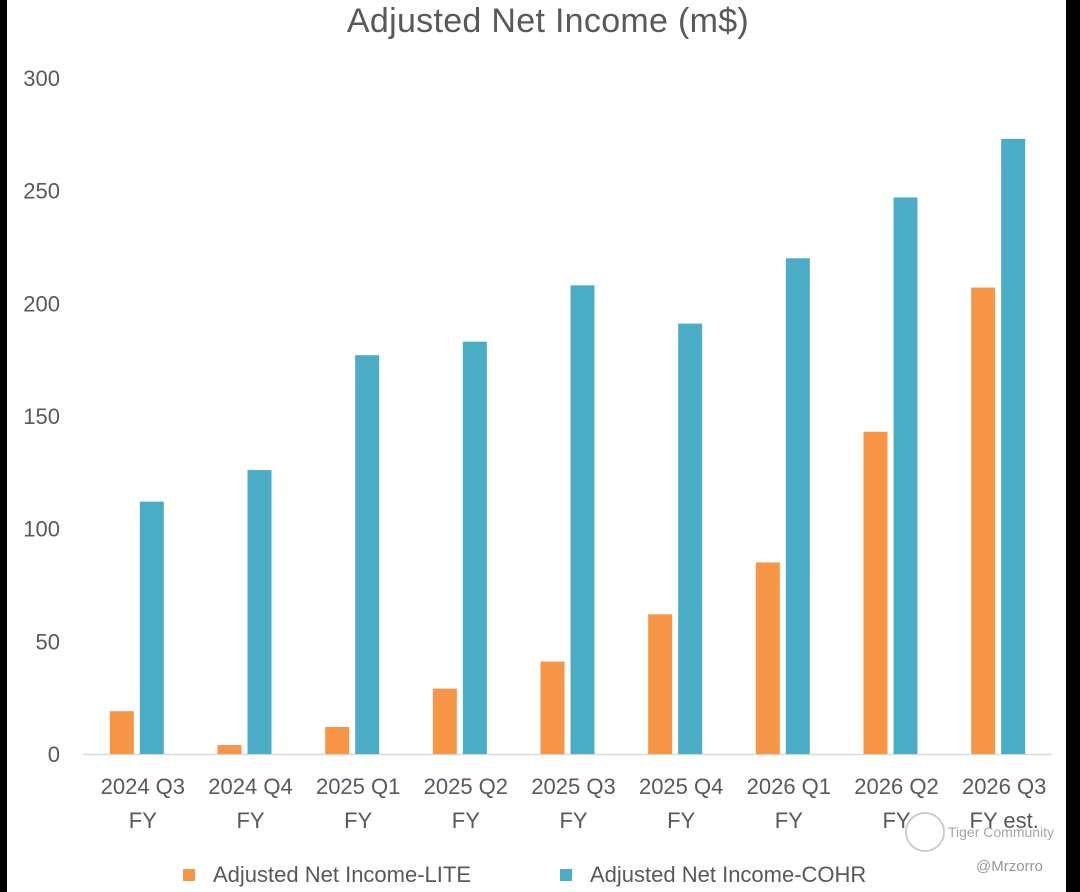 The height and width of the screenshot is (892, 1080). What do you see at coordinates (41, 191) in the screenshot?
I see `y-tick-label: 250` at bounding box center [41, 191].